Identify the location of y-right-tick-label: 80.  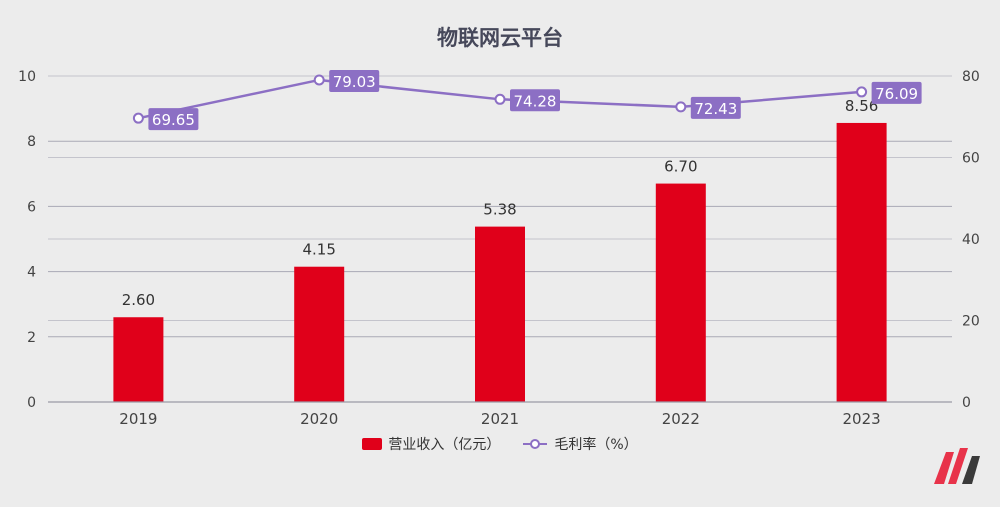
(971, 77).